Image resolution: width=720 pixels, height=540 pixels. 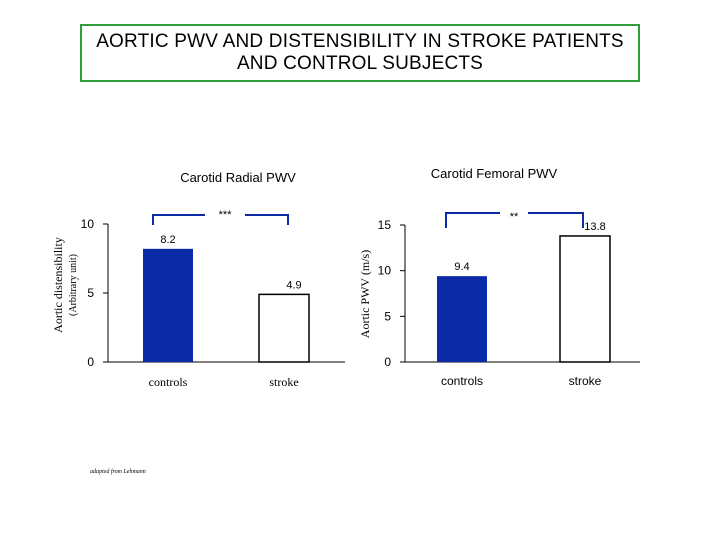 What do you see at coordinates (387, 362) in the screenshot?
I see `right-ytick-label: 0` at bounding box center [387, 362].